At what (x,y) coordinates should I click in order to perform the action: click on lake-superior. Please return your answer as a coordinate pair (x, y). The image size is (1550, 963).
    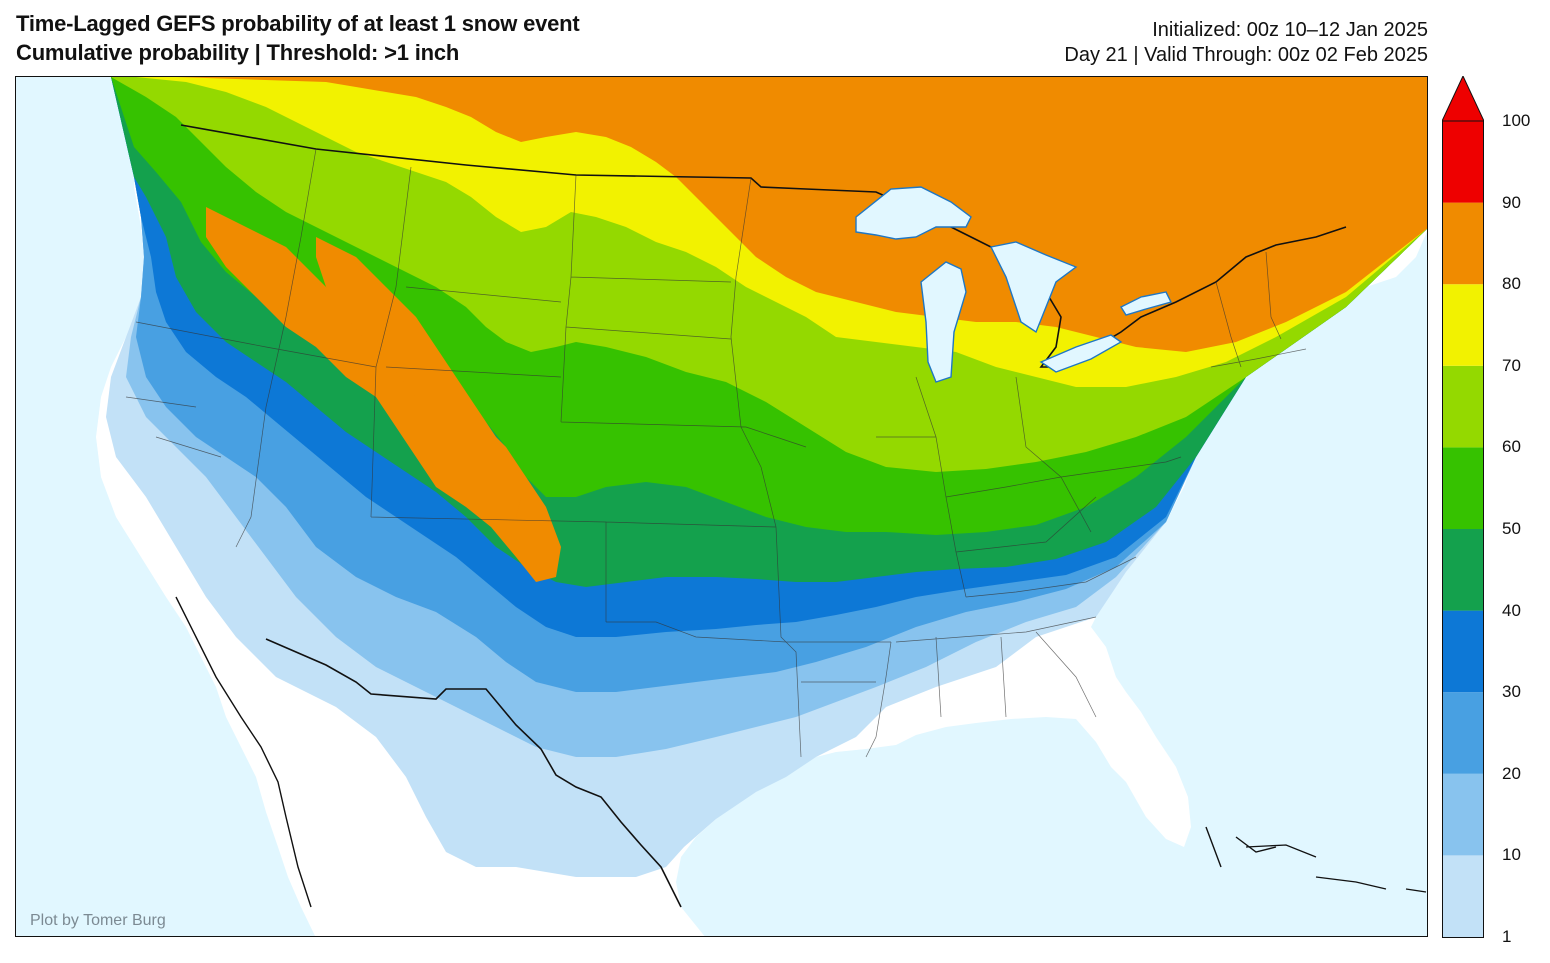
    Looking at the image, I should click on (913, 213).